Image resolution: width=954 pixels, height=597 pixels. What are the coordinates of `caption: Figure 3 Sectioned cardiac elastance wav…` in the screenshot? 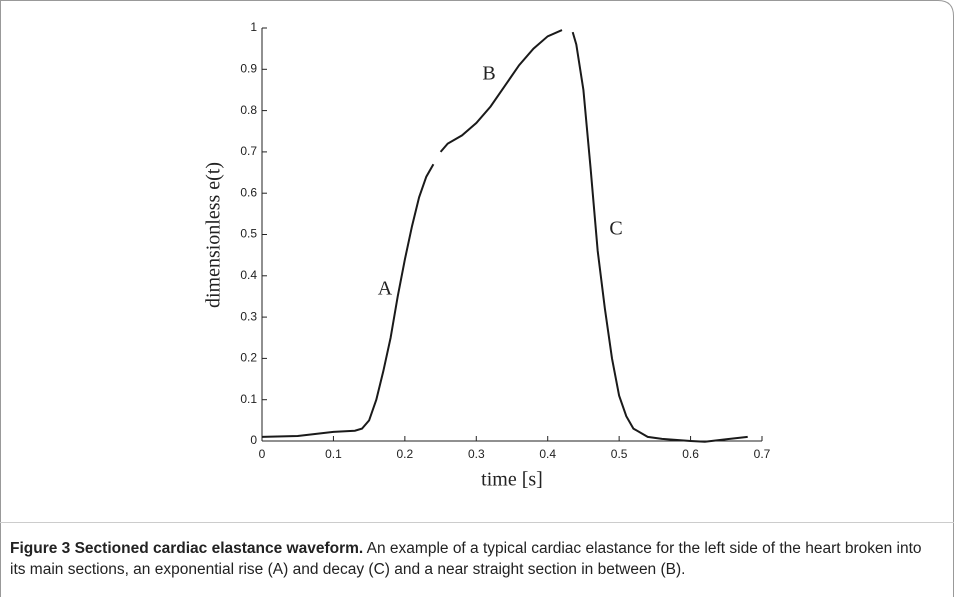 It's located at (475, 559).